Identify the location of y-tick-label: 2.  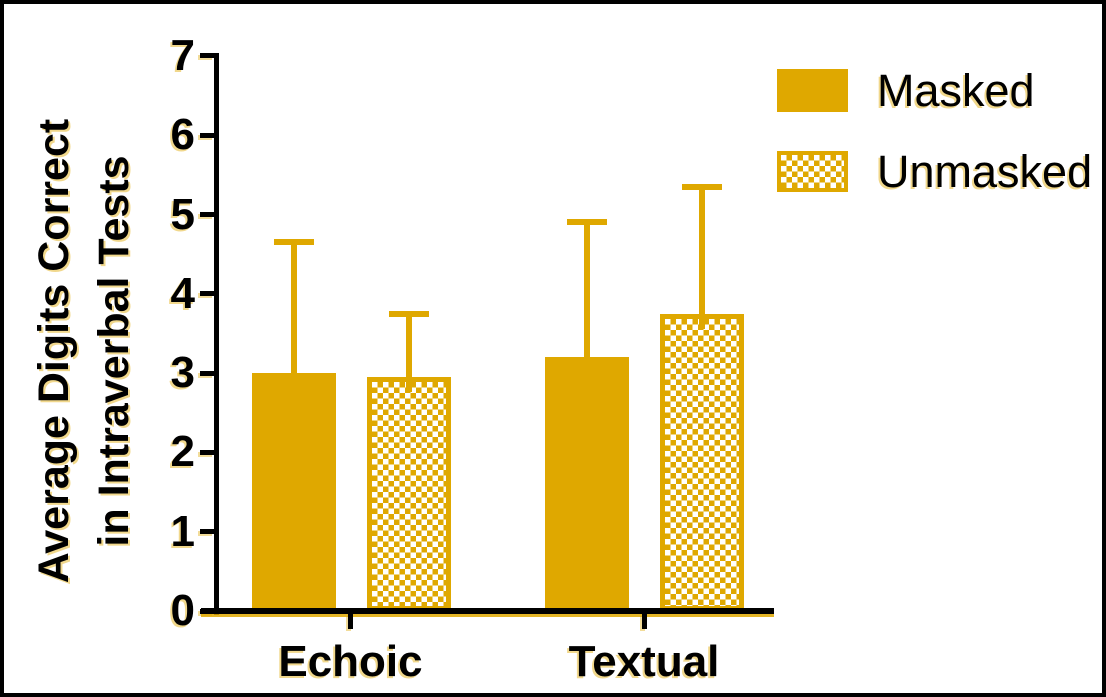
(182, 452).